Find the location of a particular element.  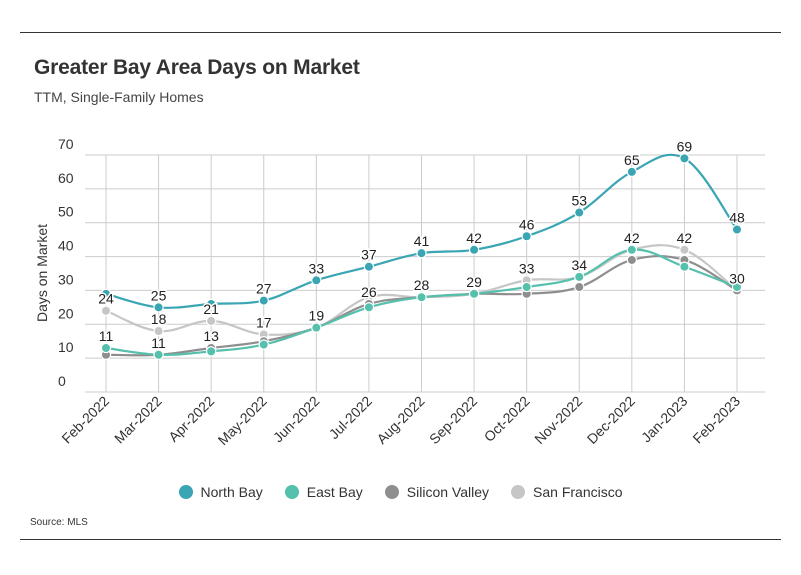

legend-item-north-bay: North Bay is located at coordinates (220, 492).